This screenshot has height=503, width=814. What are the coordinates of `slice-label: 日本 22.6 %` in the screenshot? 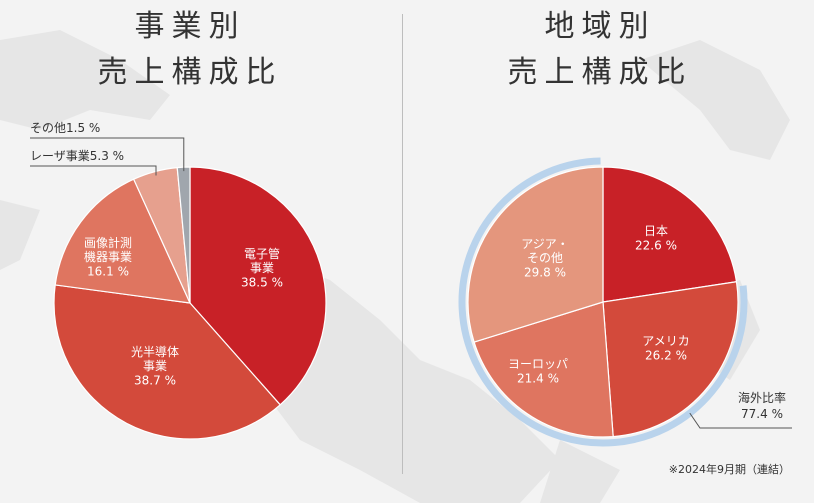 It's located at (656, 238).